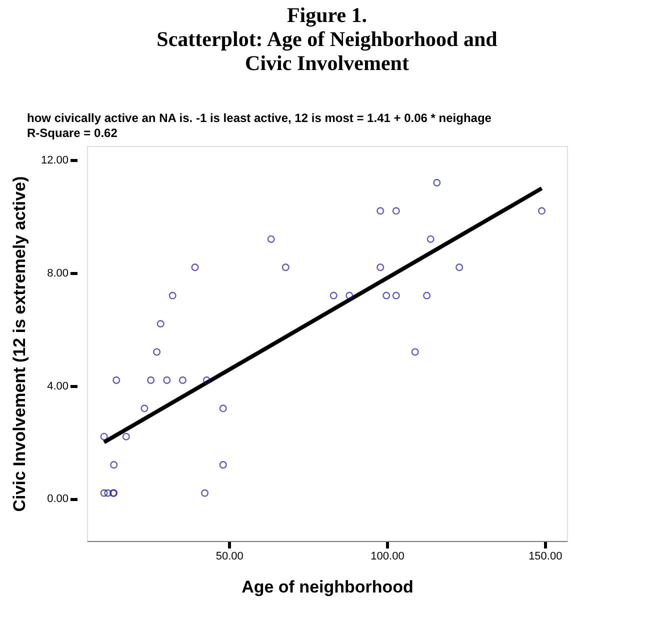 The width and height of the screenshot is (664, 625). Describe the element at coordinates (545, 556) in the screenshot. I see `x-tick-label: 150.00` at that location.